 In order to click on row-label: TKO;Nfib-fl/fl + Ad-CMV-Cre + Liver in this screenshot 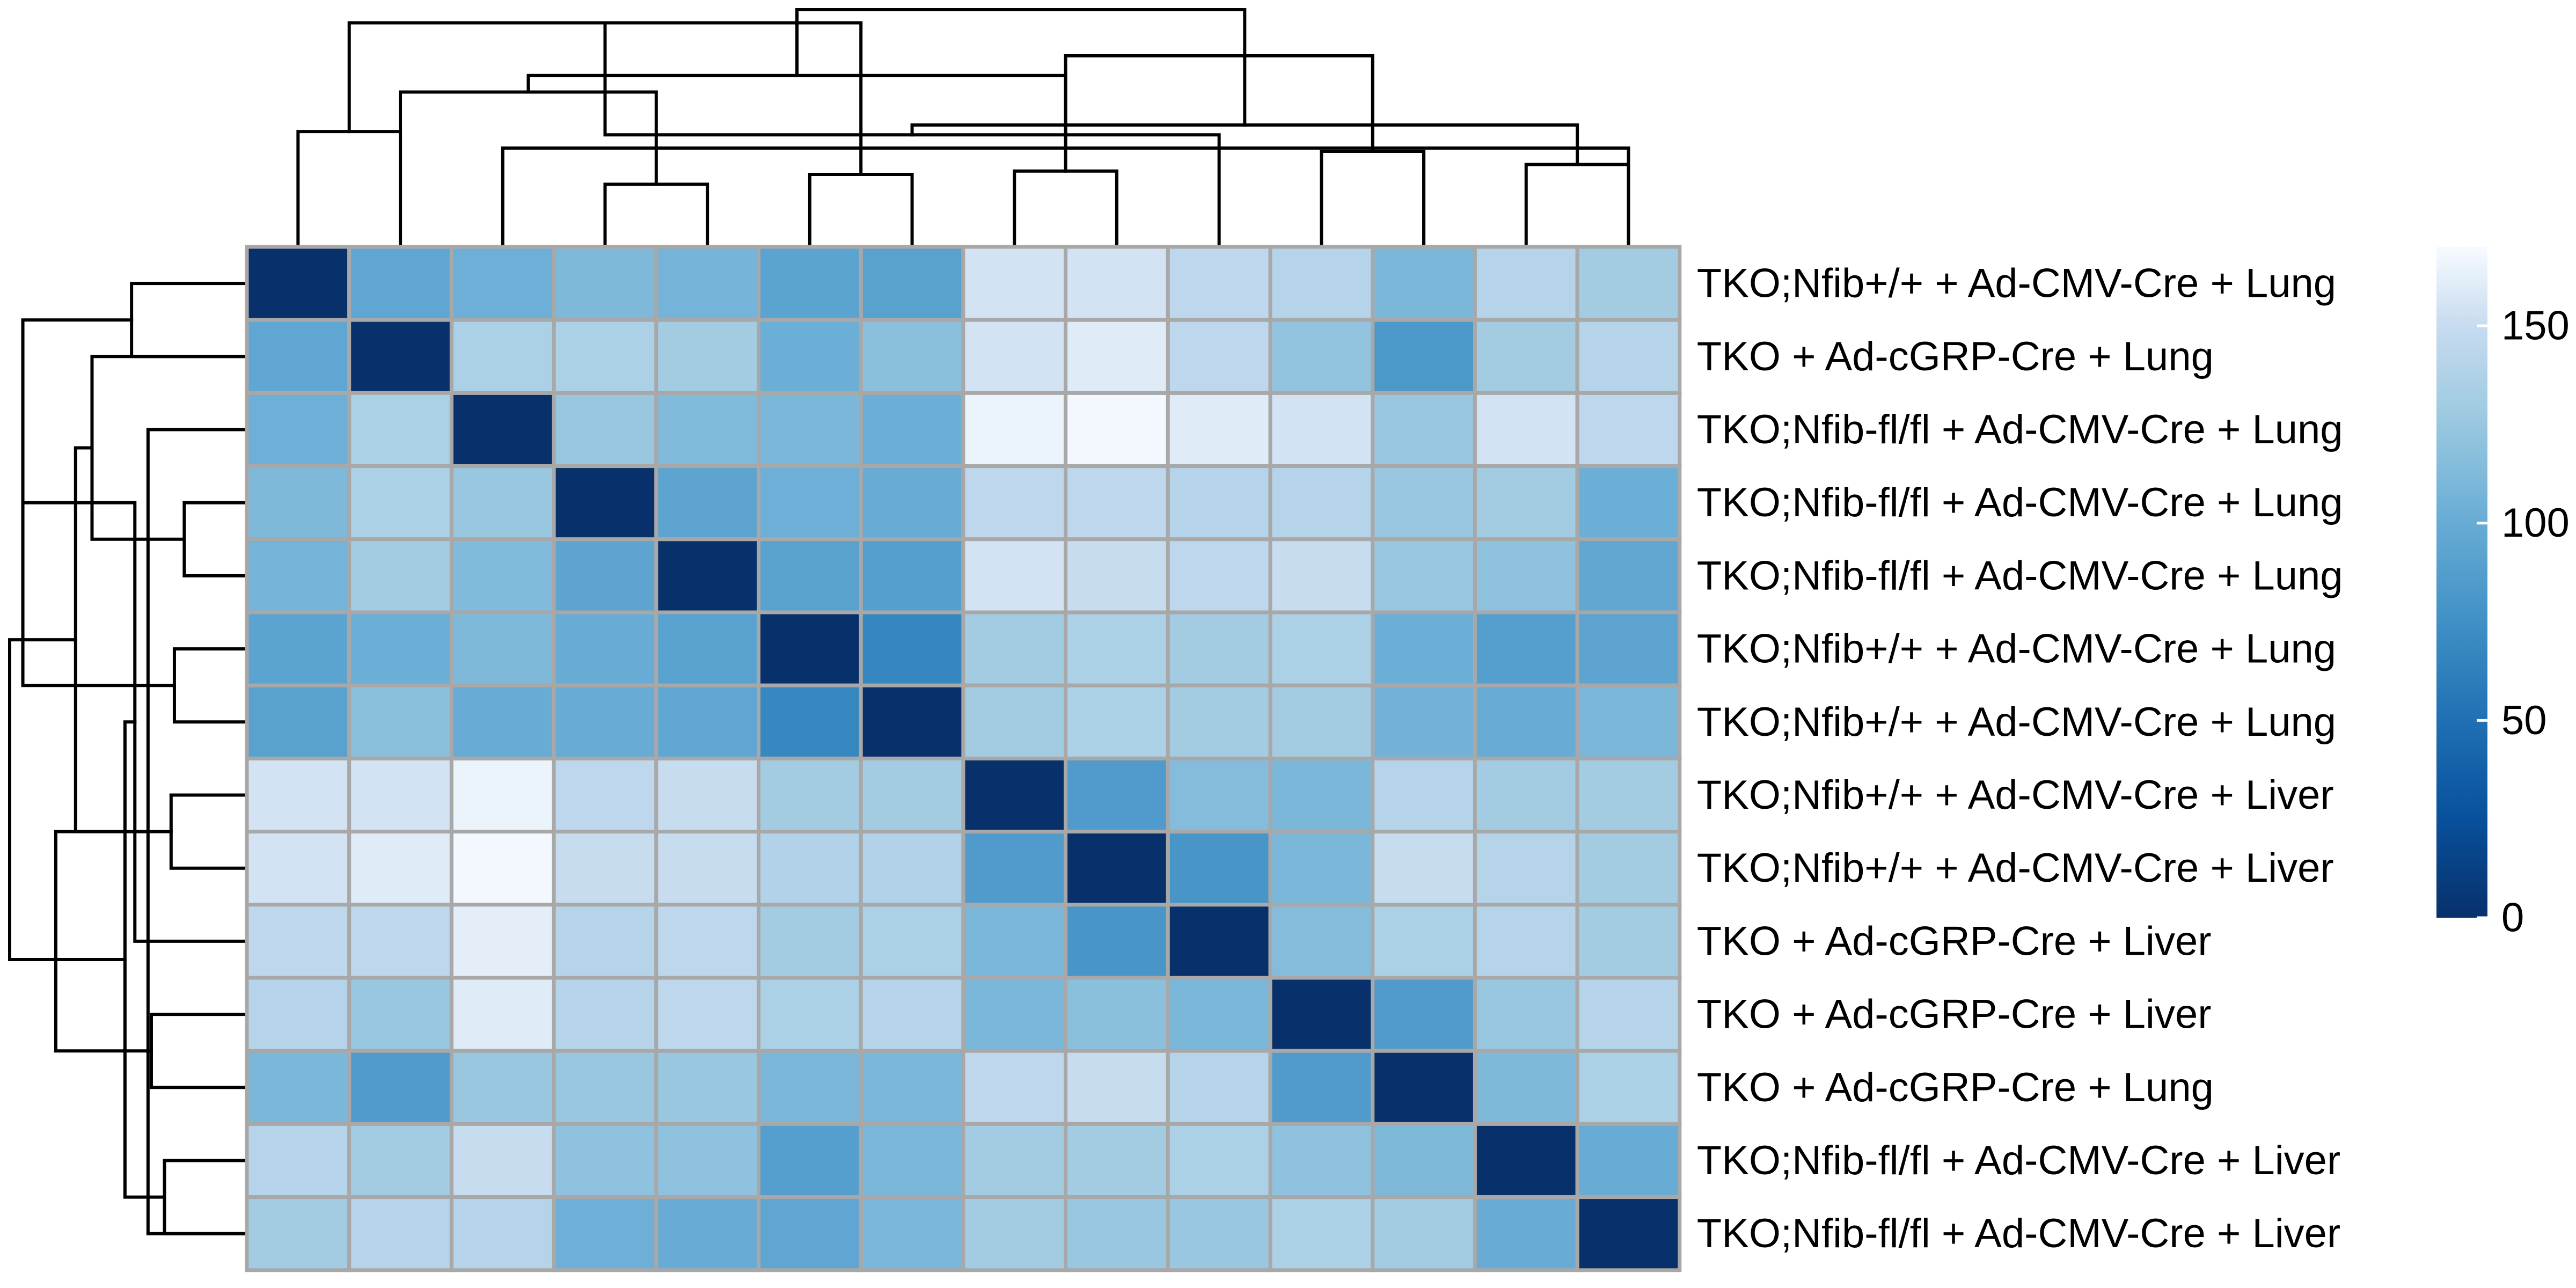, I will do `click(2018, 1233)`.